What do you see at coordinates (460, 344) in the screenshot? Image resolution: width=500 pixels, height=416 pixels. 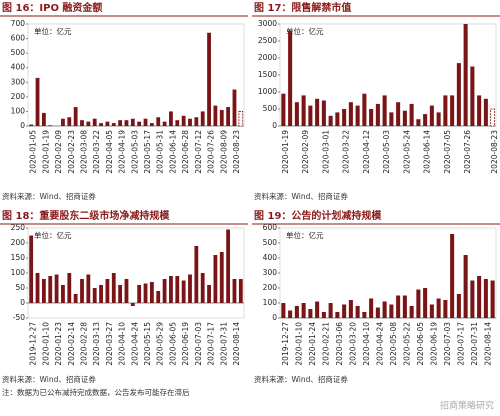 I see `x-tick-label: 2020-07-17` at bounding box center [460, 344].